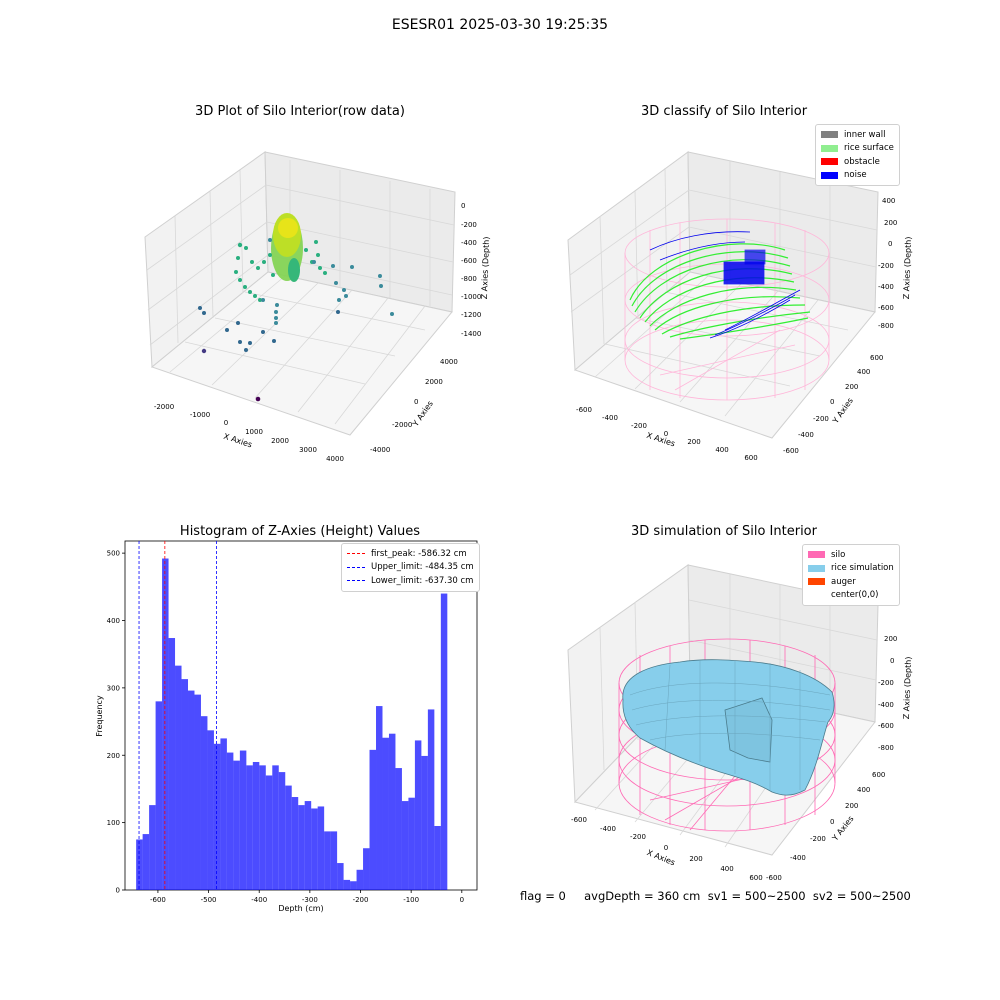 Image resolution: width=1000 pixels, height=1000 pixels. I want to click on simulation-legend: silo rice simulation auger center(0,0), so click(851, 575).